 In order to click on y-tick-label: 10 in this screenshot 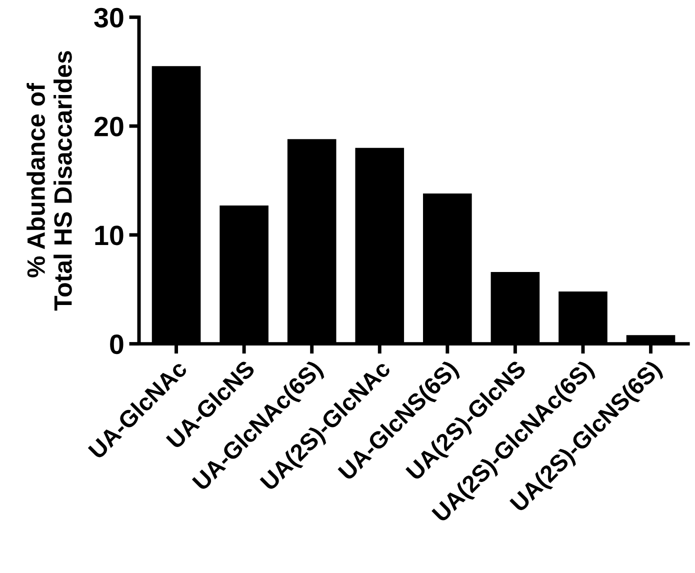, I will do `click(109, 236)`.